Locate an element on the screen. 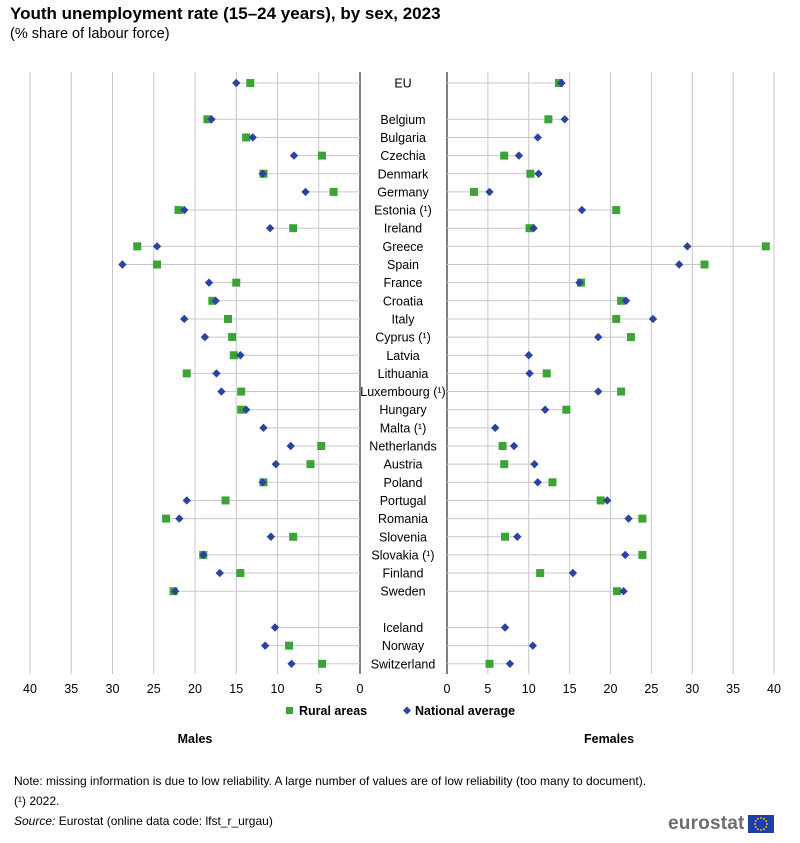 This screenshot has height=843, width=800. category-label: Norway is located at coordinates (403, 646).